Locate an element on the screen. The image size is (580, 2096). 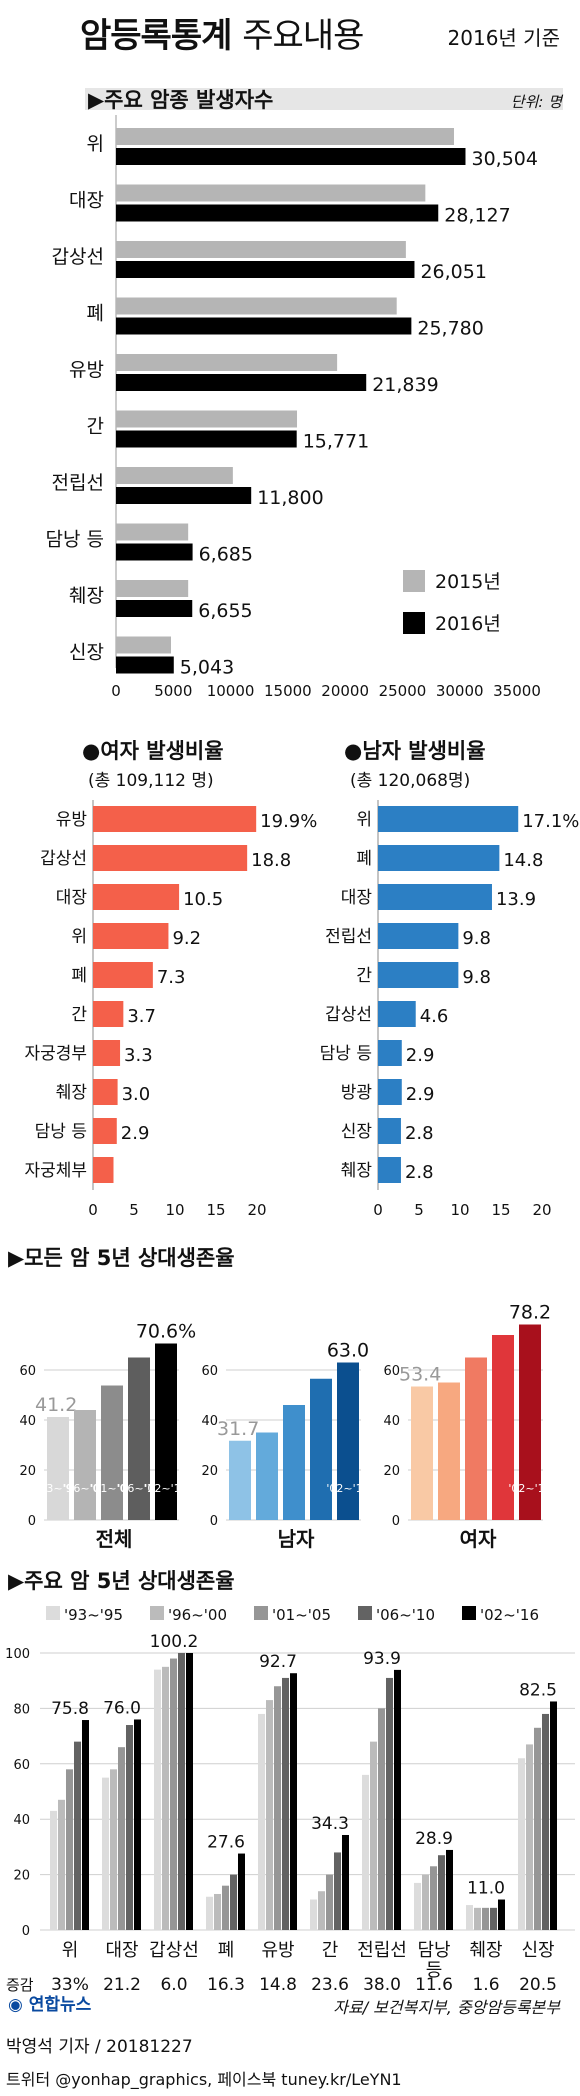
male-category-label: 간 is located at coordinates (364, 976).